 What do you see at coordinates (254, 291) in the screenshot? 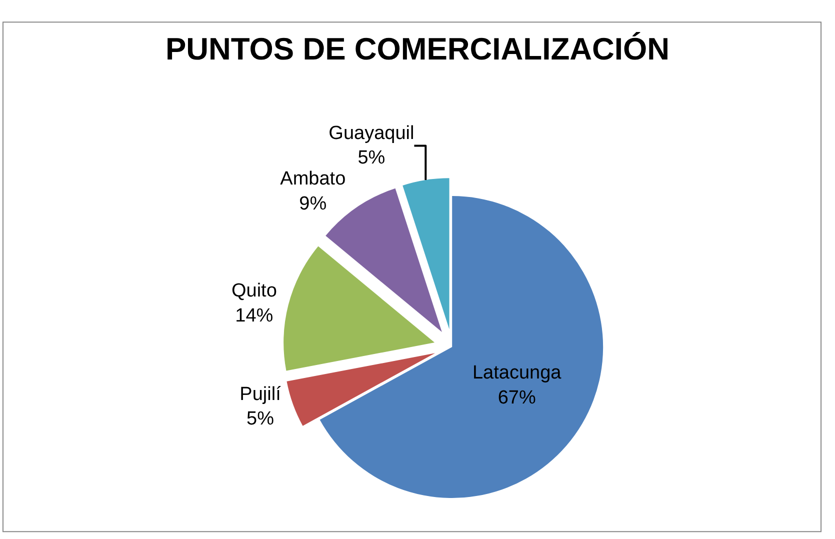
I see `slice-label: Quito` at bounding box center [254, 291].